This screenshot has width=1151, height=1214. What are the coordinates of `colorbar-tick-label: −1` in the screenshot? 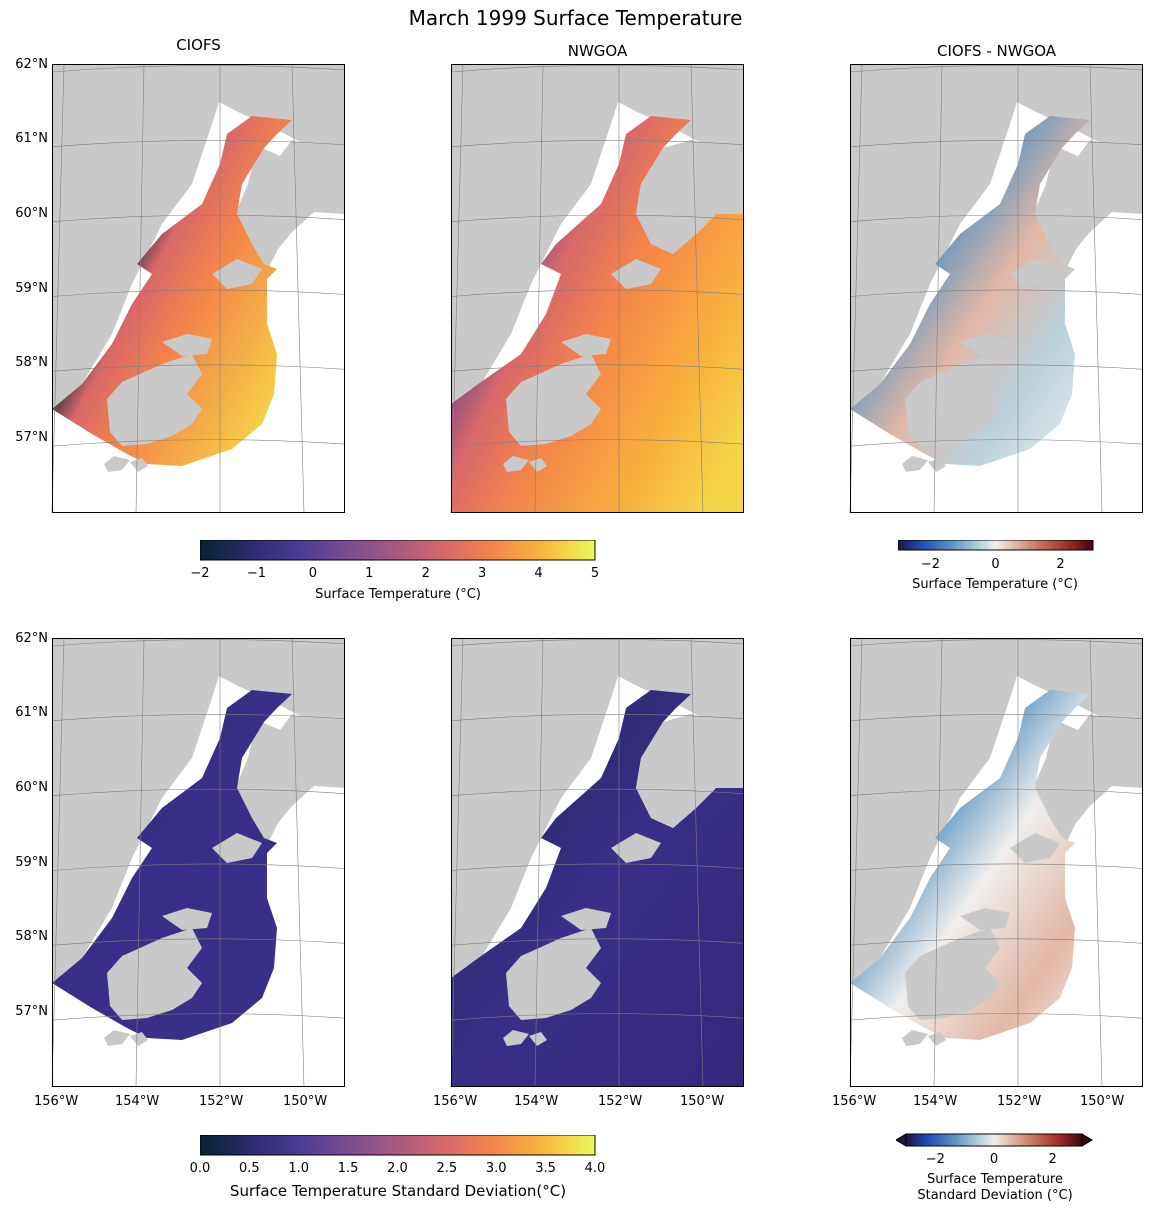 It's located at (256, 573).